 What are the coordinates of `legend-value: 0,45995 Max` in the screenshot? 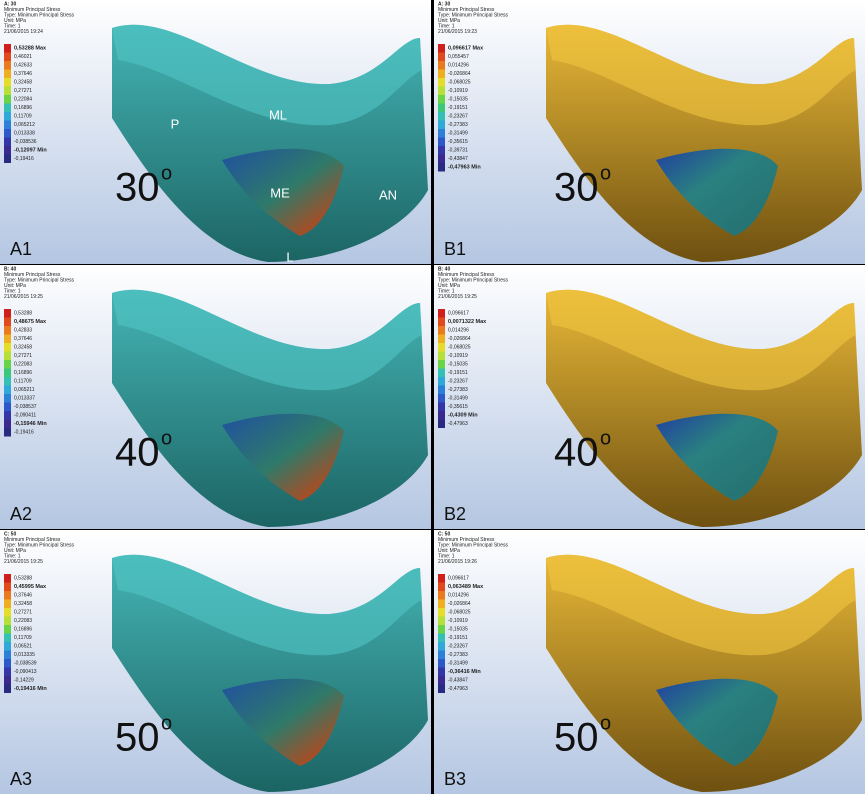 It's located at (30, 587).